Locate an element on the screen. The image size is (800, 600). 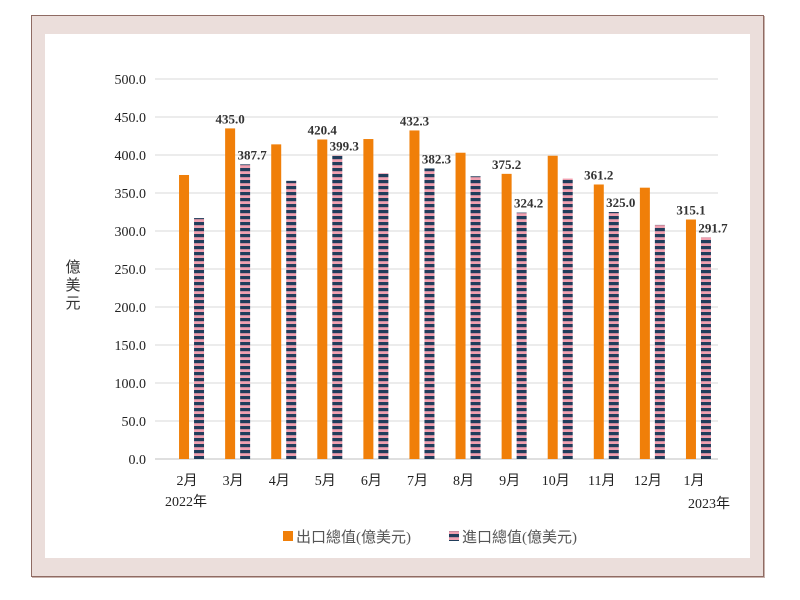
y-tick-label: 400.0 is located at coordinates (131, 156).